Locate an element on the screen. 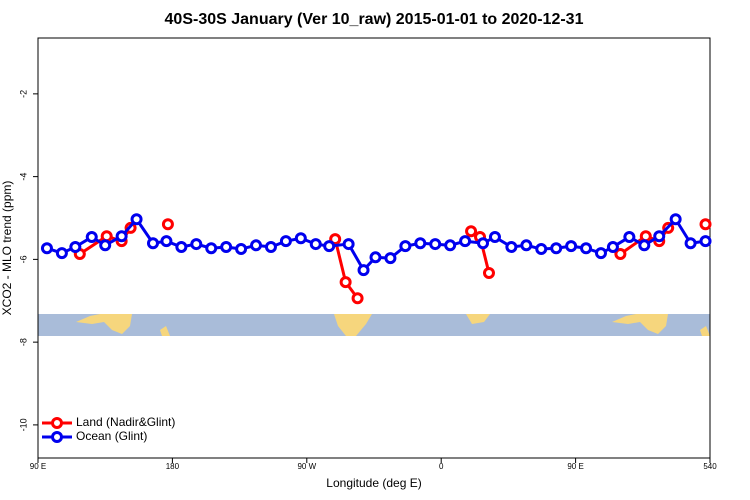  x-axis-label: Longitude (deg E) is located at coordinates (373, 483).